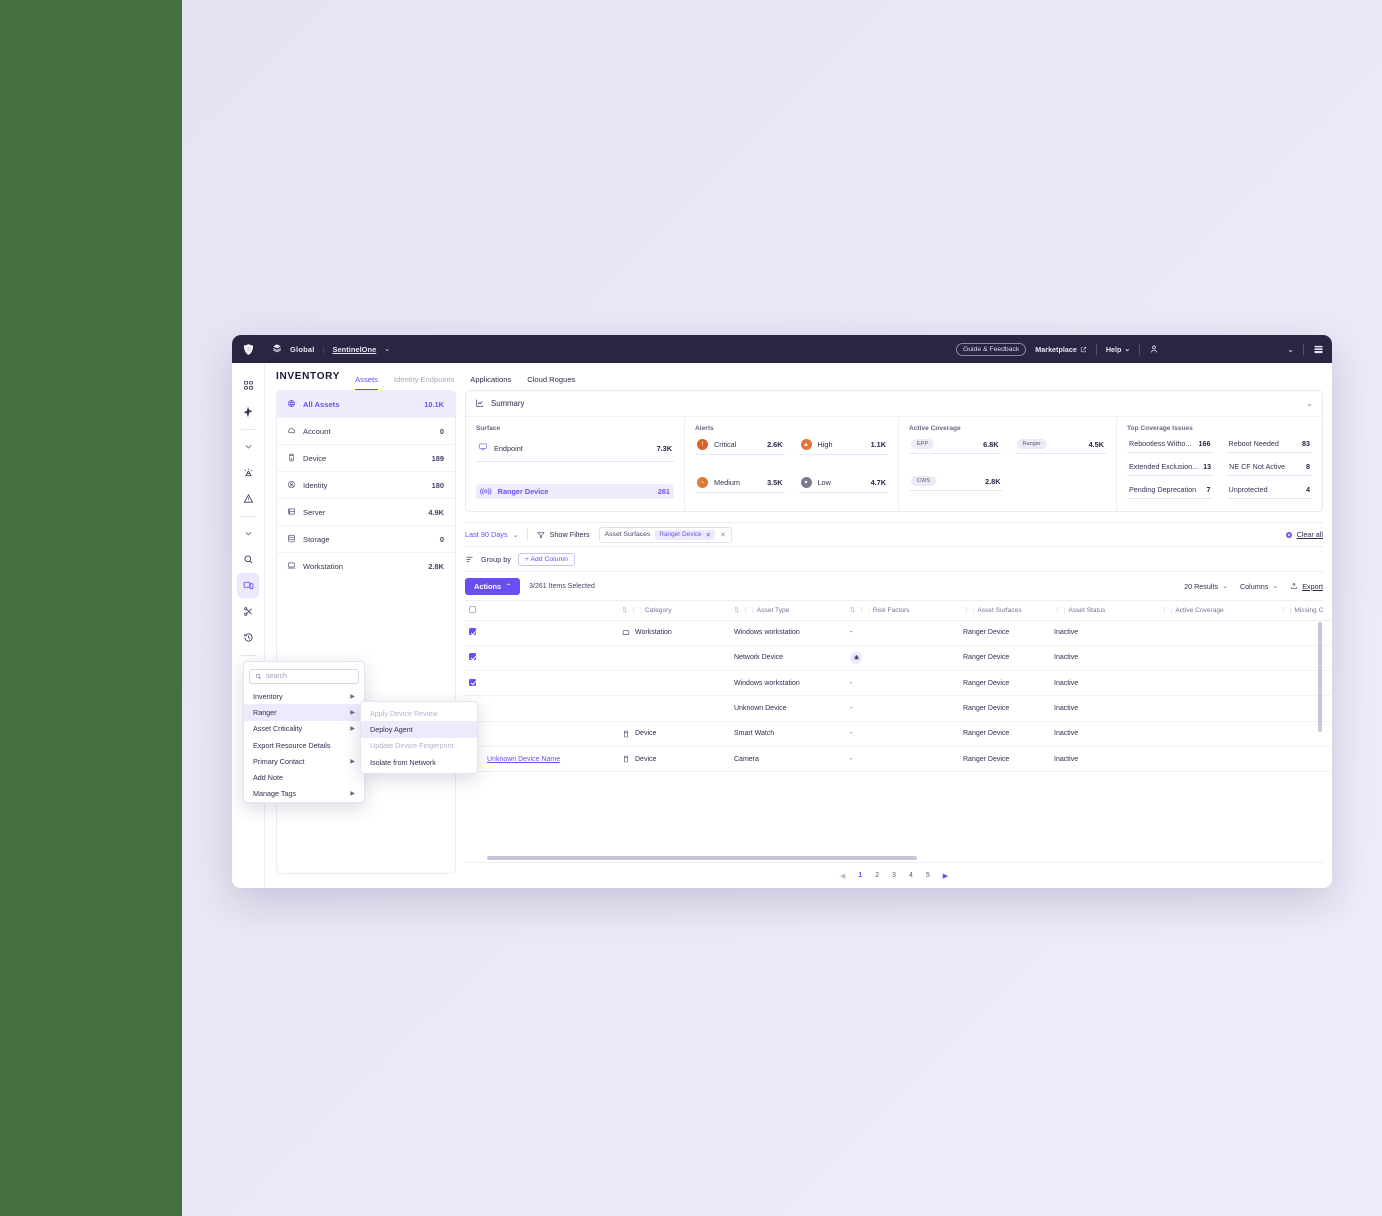 The height and width of the screenshot is (1216, 1382). What do you see at coordinates (842, 876) in the screenshot?
I see `prev-page-button: ◀` at bounding box center [842, 876].